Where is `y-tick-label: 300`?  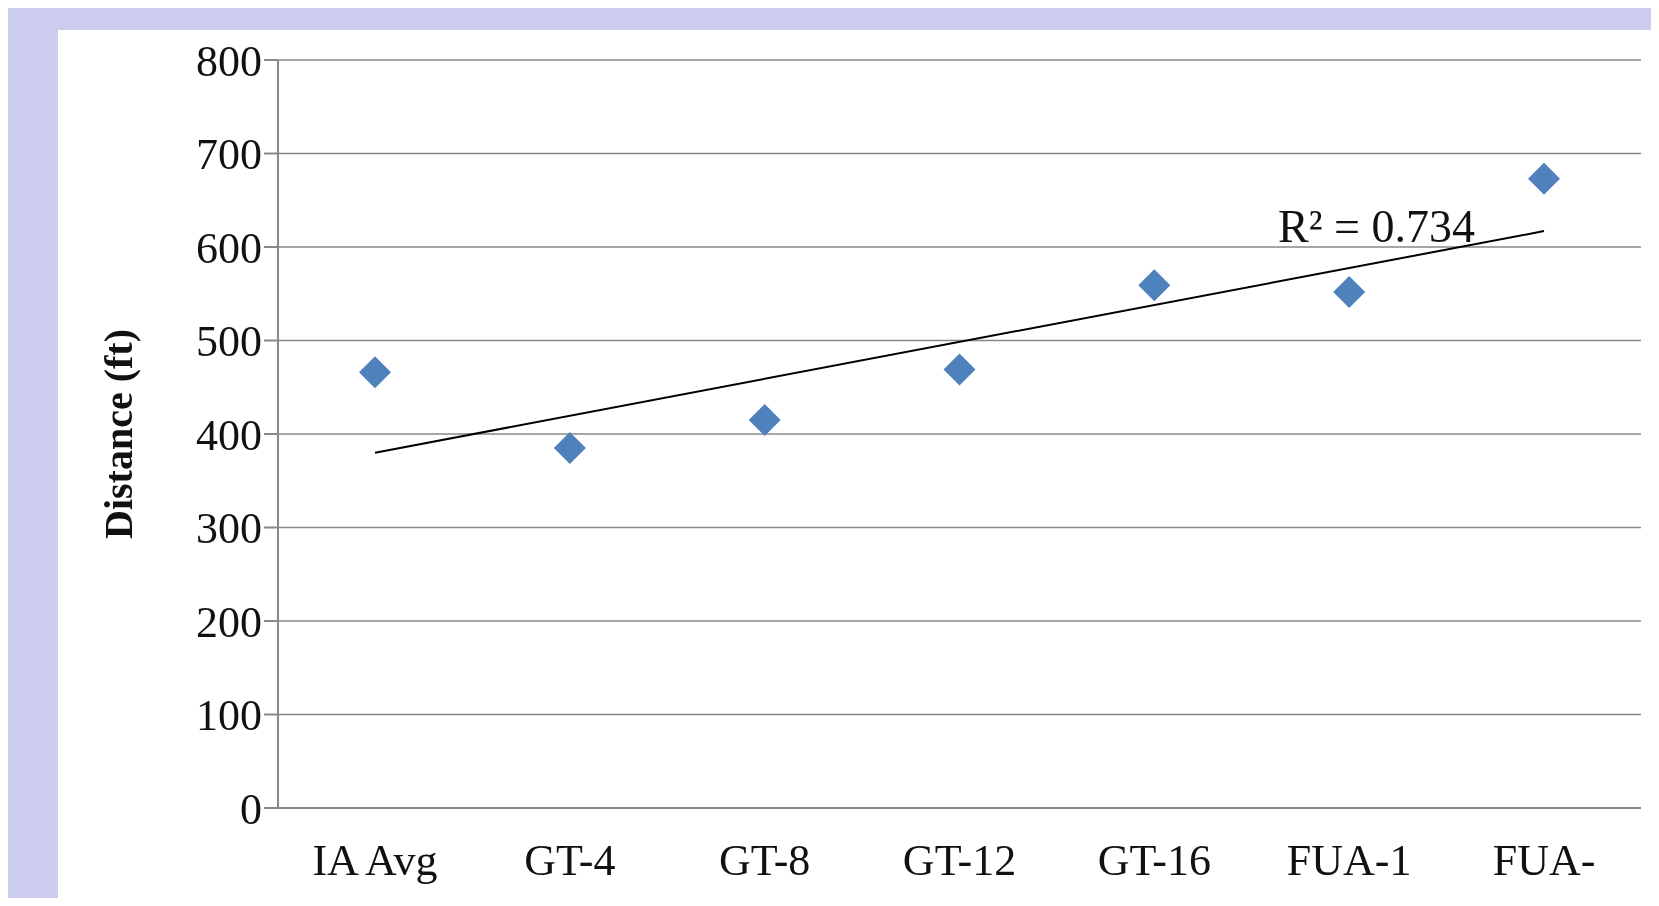
y-tick-label: 300 is located at coordinates (229, 529).